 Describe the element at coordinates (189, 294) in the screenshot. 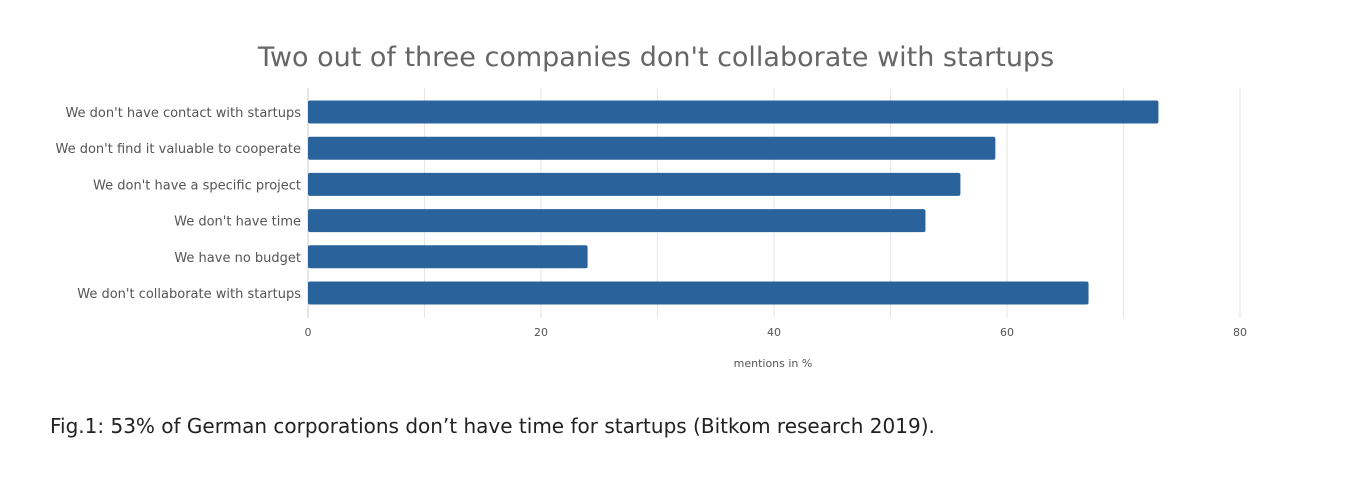

I see `category-label: We don't collaborate with startups` at that location.